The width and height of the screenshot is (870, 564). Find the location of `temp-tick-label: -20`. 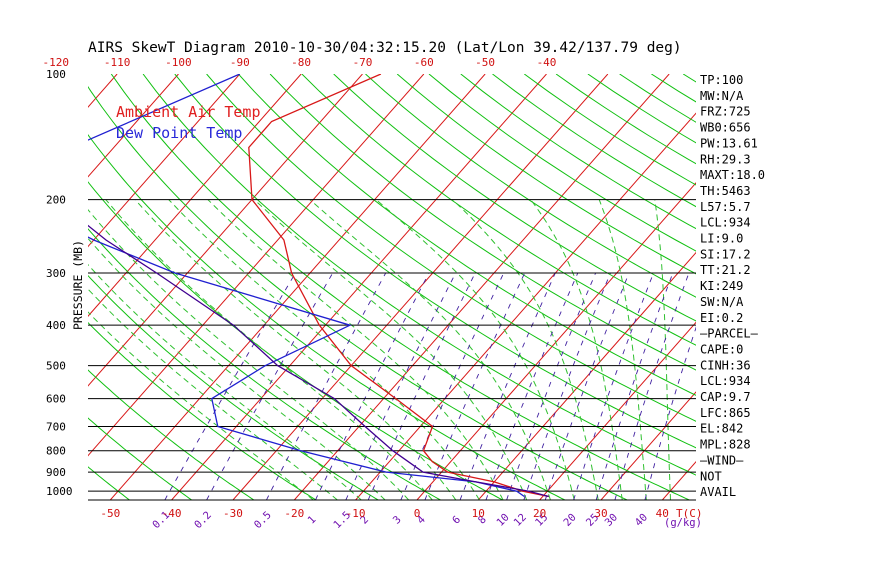

temp-tick-label: -20 is located at coordinates (294, 513).